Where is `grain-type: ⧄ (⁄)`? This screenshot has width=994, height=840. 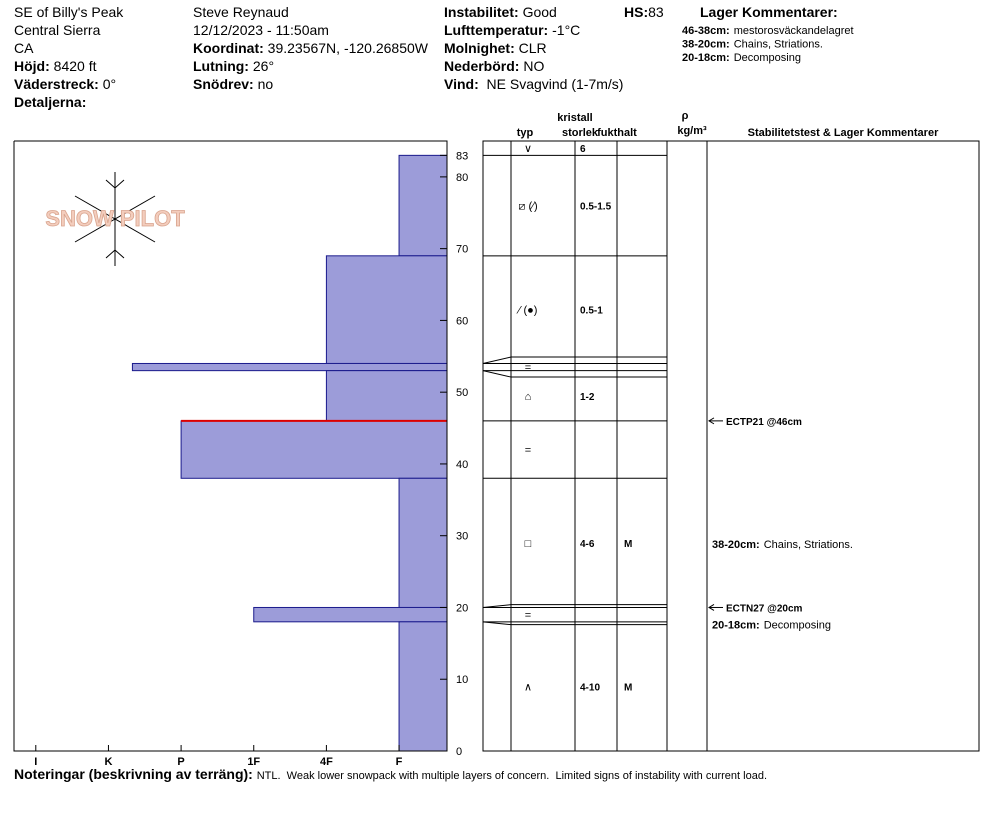 grain-type: ⧄ (⁄) is located at coordinates (527, 207).